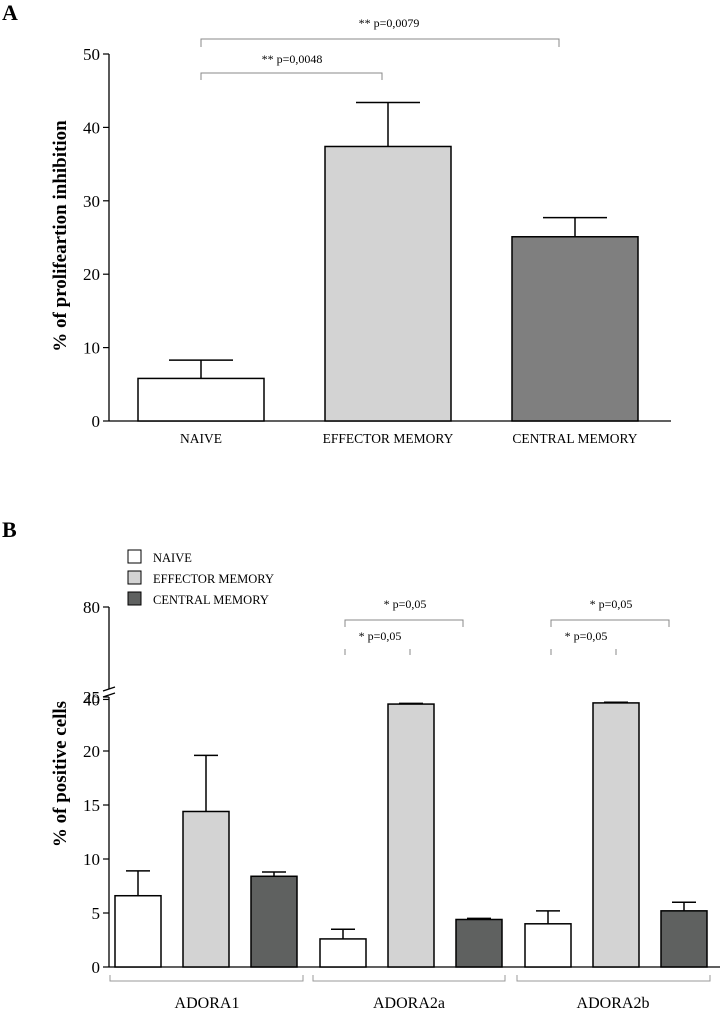 This screenshot has height=1019, width=720. Describe the element at coordinates (91, 127) in the screenshot. I see `panel-a-y-tick-label: 40` at that location.